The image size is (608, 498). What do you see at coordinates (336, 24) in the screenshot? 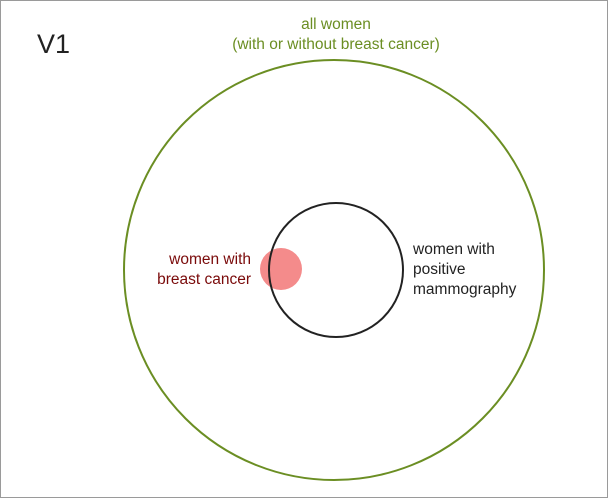
I see `all-women-label-line-1: all women` at bounding box center [336, 24].